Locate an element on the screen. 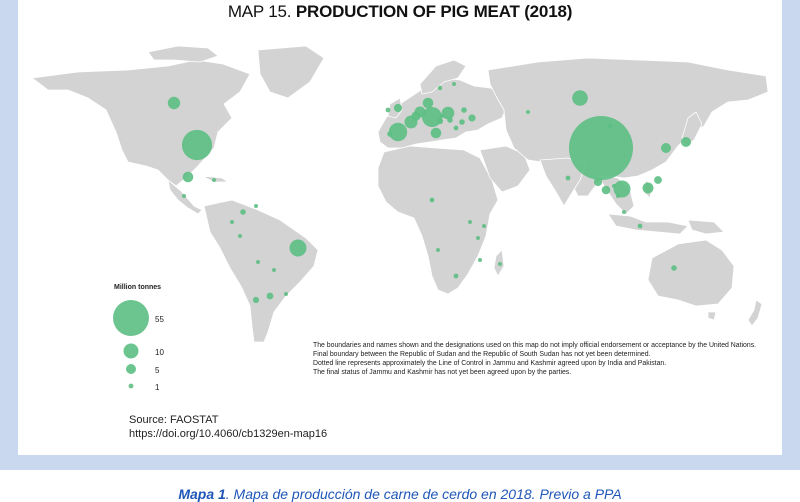 This screenshot has width=800, height=502. land-new-zealand is located at coordinates (755, 313).